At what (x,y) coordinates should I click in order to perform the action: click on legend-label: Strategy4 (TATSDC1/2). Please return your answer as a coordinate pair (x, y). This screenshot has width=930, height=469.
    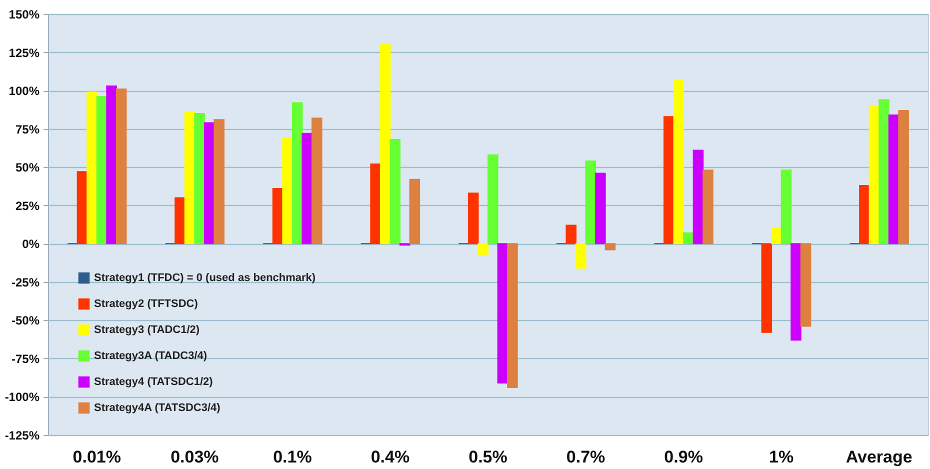
    Looking at the image, I should click on (154, 382).